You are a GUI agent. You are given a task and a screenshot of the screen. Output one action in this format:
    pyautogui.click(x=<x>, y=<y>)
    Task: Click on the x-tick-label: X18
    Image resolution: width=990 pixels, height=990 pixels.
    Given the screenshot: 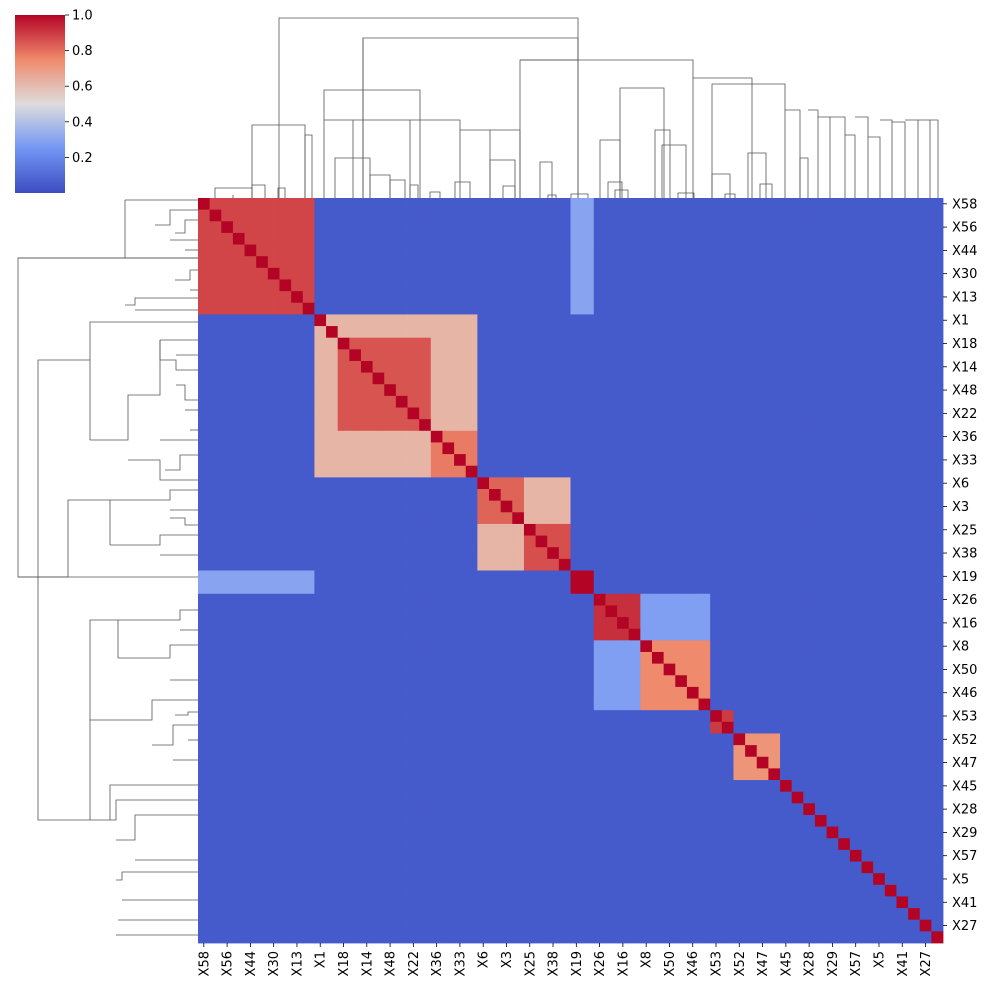 What is the action you would take?
    pyautogui.click(x=344, y=963)
    